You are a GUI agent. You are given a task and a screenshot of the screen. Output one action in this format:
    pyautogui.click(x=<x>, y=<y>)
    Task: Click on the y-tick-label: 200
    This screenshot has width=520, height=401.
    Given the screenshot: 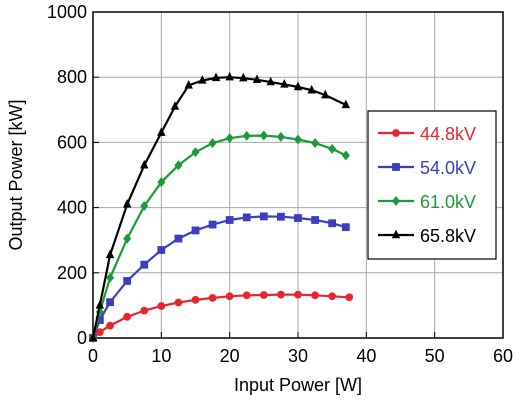 What is the action you would take?
    pyautogui.click(x=72, y=273)
    